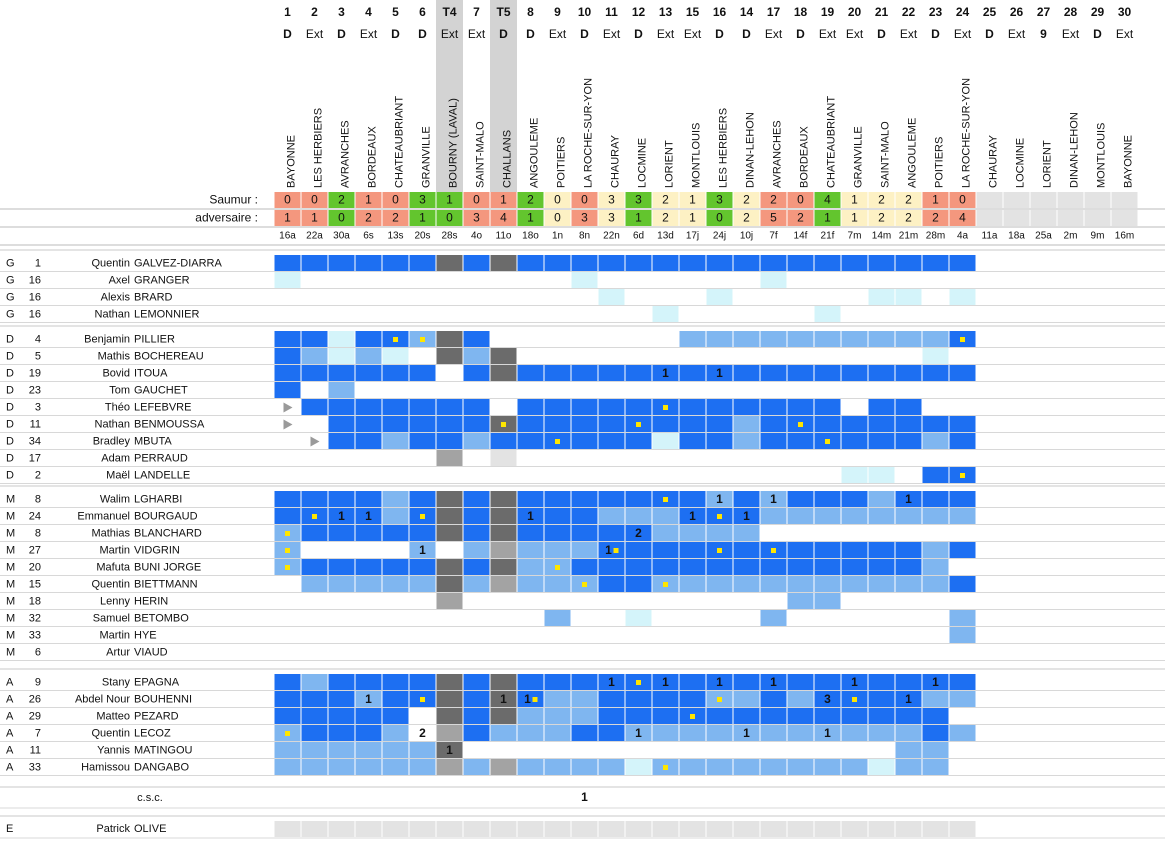 This screenshot has width=1165, height=851. Describe the element at coordinates (115, 499) in the screenshot. I see `first-name: Walim` at that location.